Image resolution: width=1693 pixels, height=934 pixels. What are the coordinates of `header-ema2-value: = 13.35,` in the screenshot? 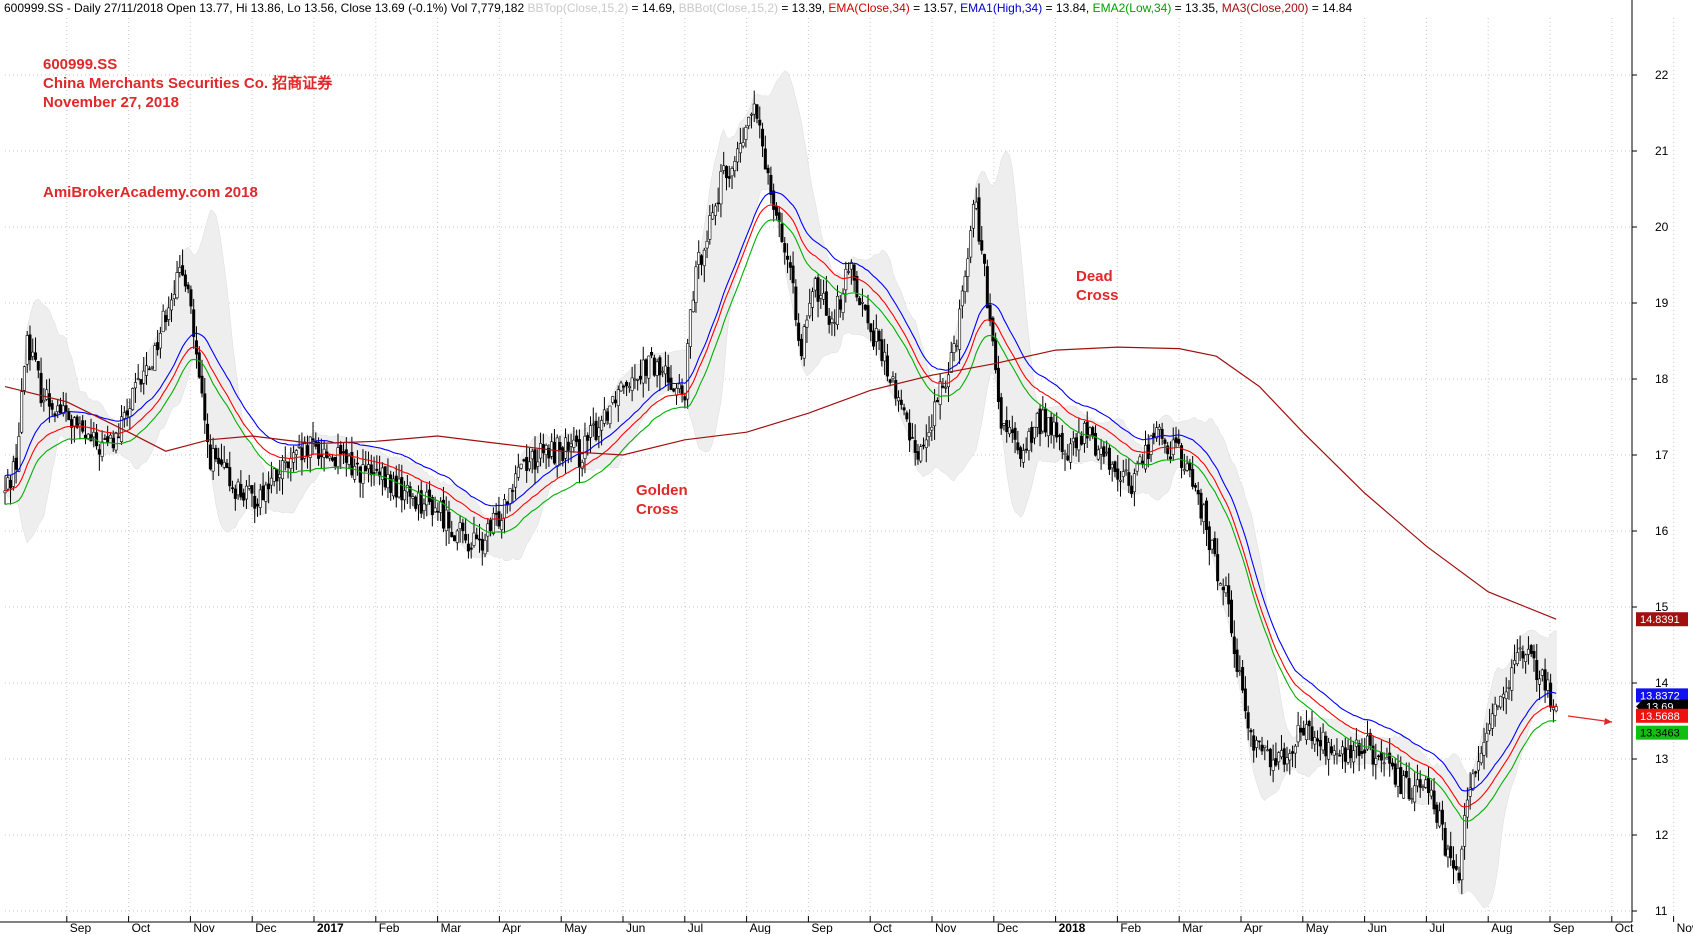 It's located at (1196, 8).